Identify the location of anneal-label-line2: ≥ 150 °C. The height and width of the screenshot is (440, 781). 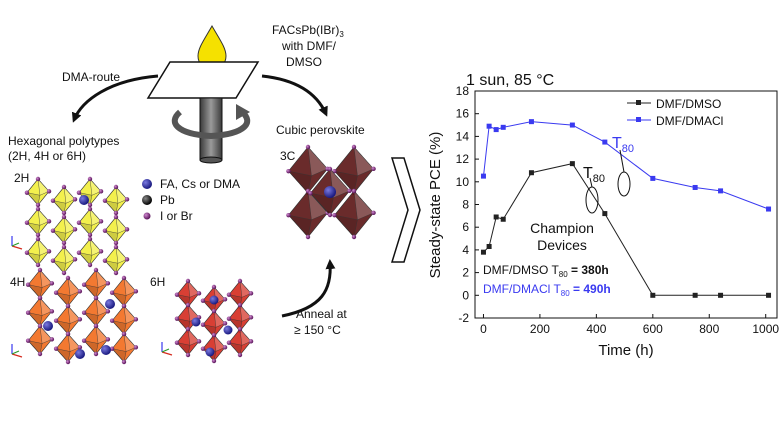
(317, 330).